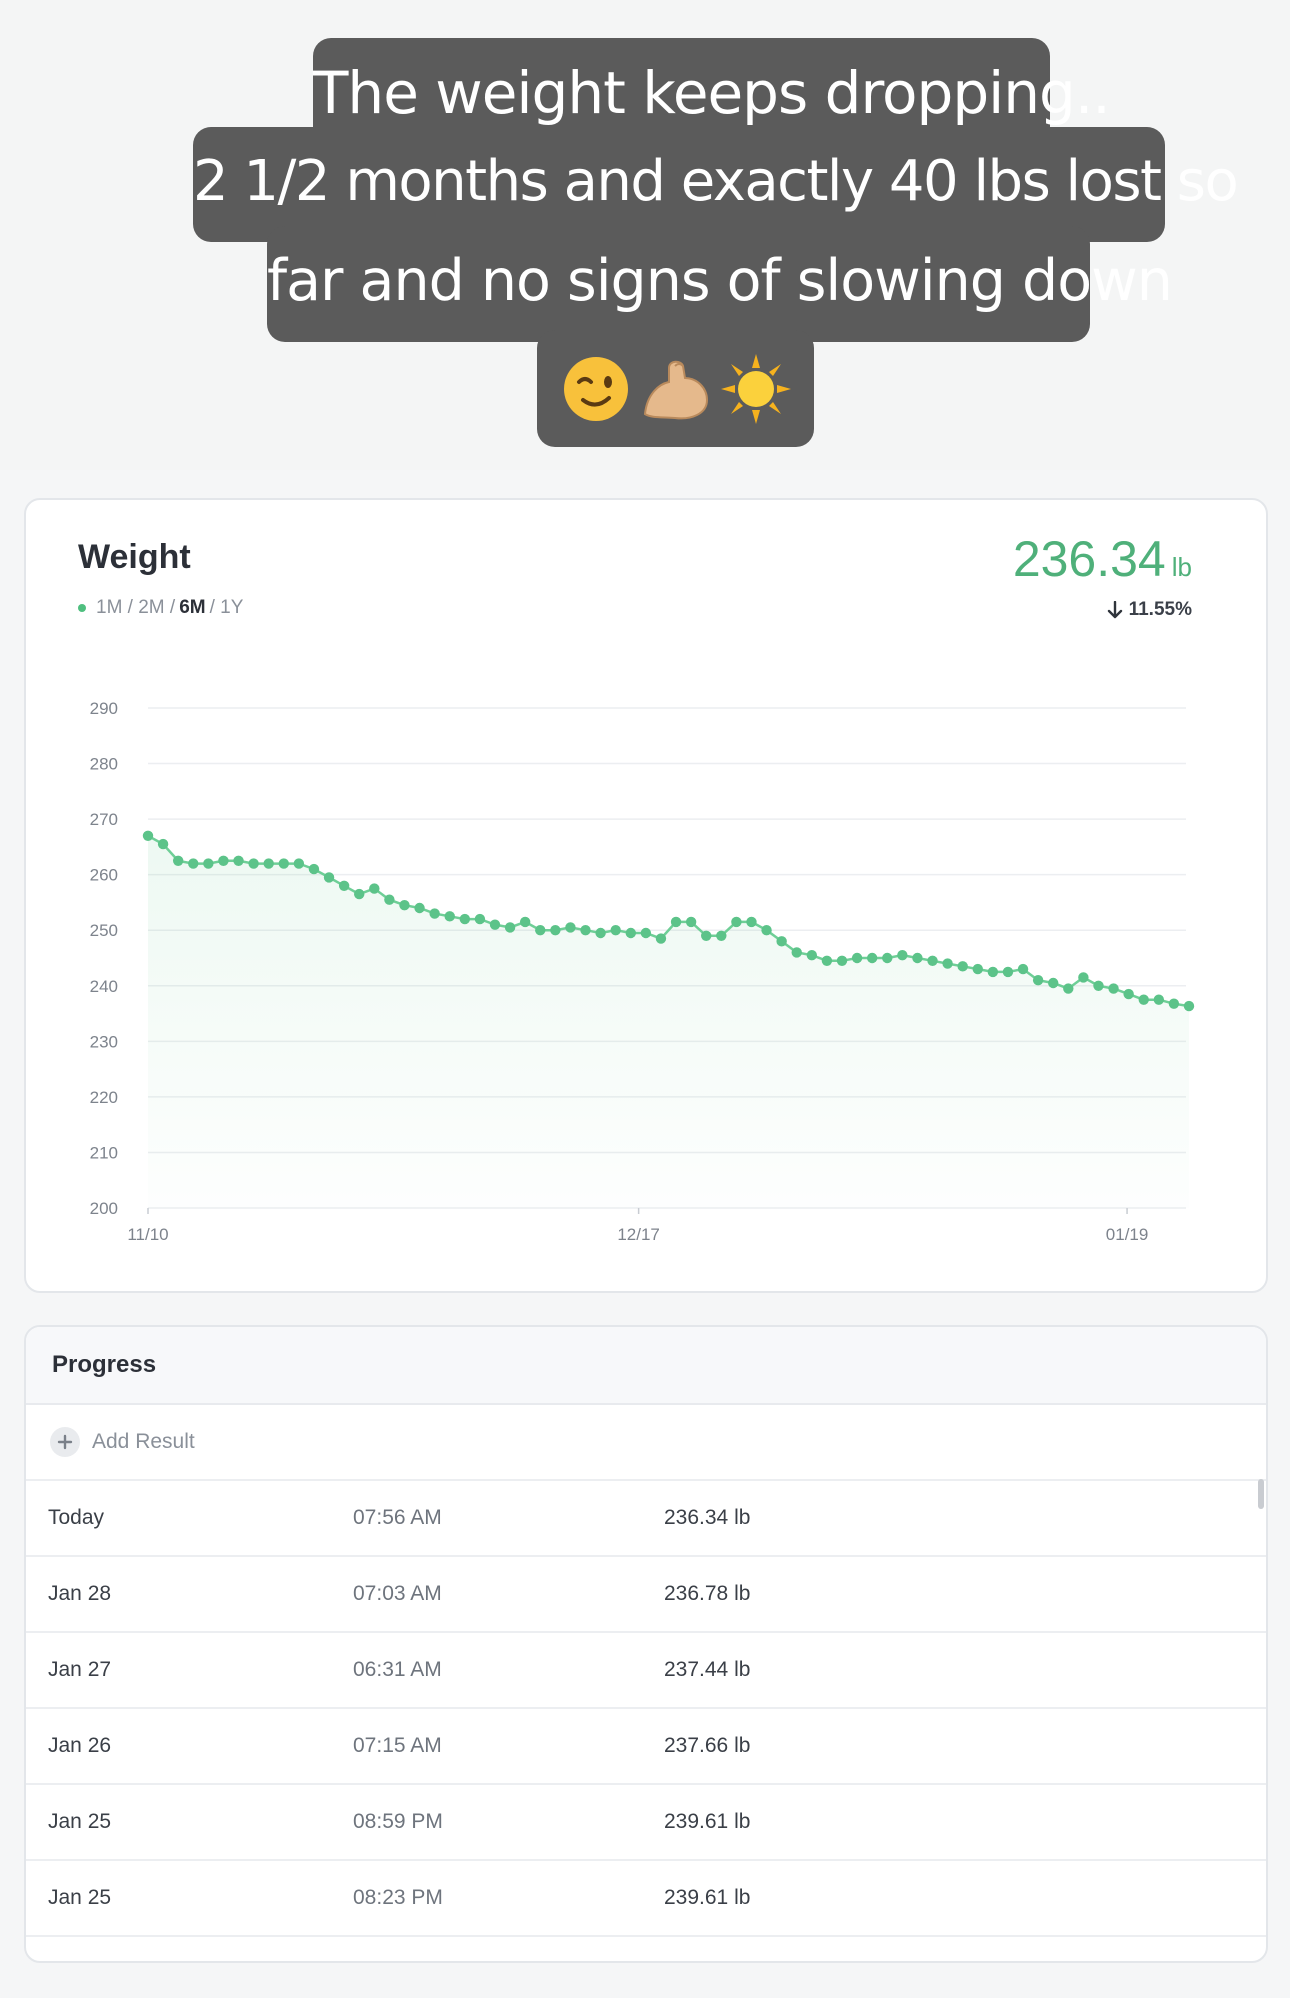 The image size is (1290, 1998). What do you see at coordinates (226, 607) in the screenshot?
I see `range-options-suffix: / 1Y` at bounding box center [226, 607].